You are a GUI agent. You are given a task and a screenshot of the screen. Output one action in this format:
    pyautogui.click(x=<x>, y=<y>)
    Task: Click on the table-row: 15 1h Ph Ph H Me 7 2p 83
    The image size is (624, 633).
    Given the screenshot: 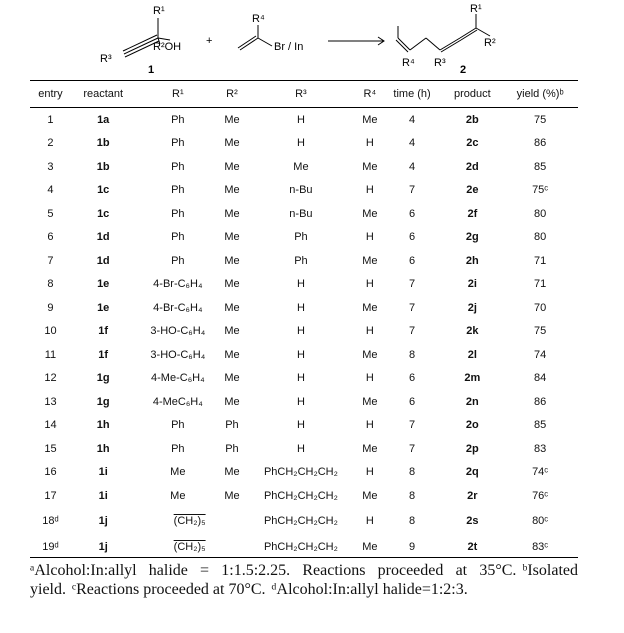 What is the action you would take?
    pyautogui.click(x=304, y=449)
    